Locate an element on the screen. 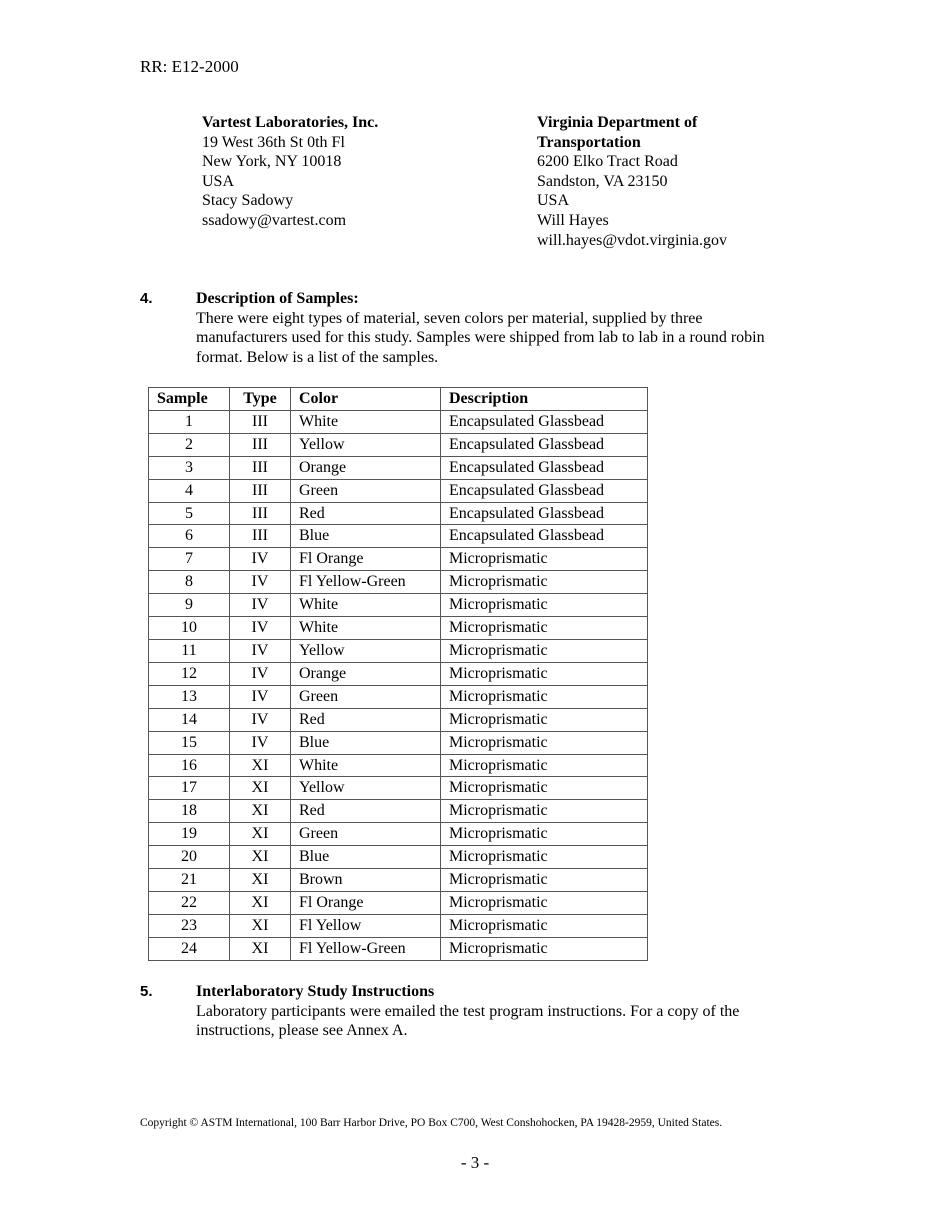 The height and width of the screenshot is (1230, 950). table-row: 6 III Blue Encapsulated Glassbead is located at coordinates (398, 536).